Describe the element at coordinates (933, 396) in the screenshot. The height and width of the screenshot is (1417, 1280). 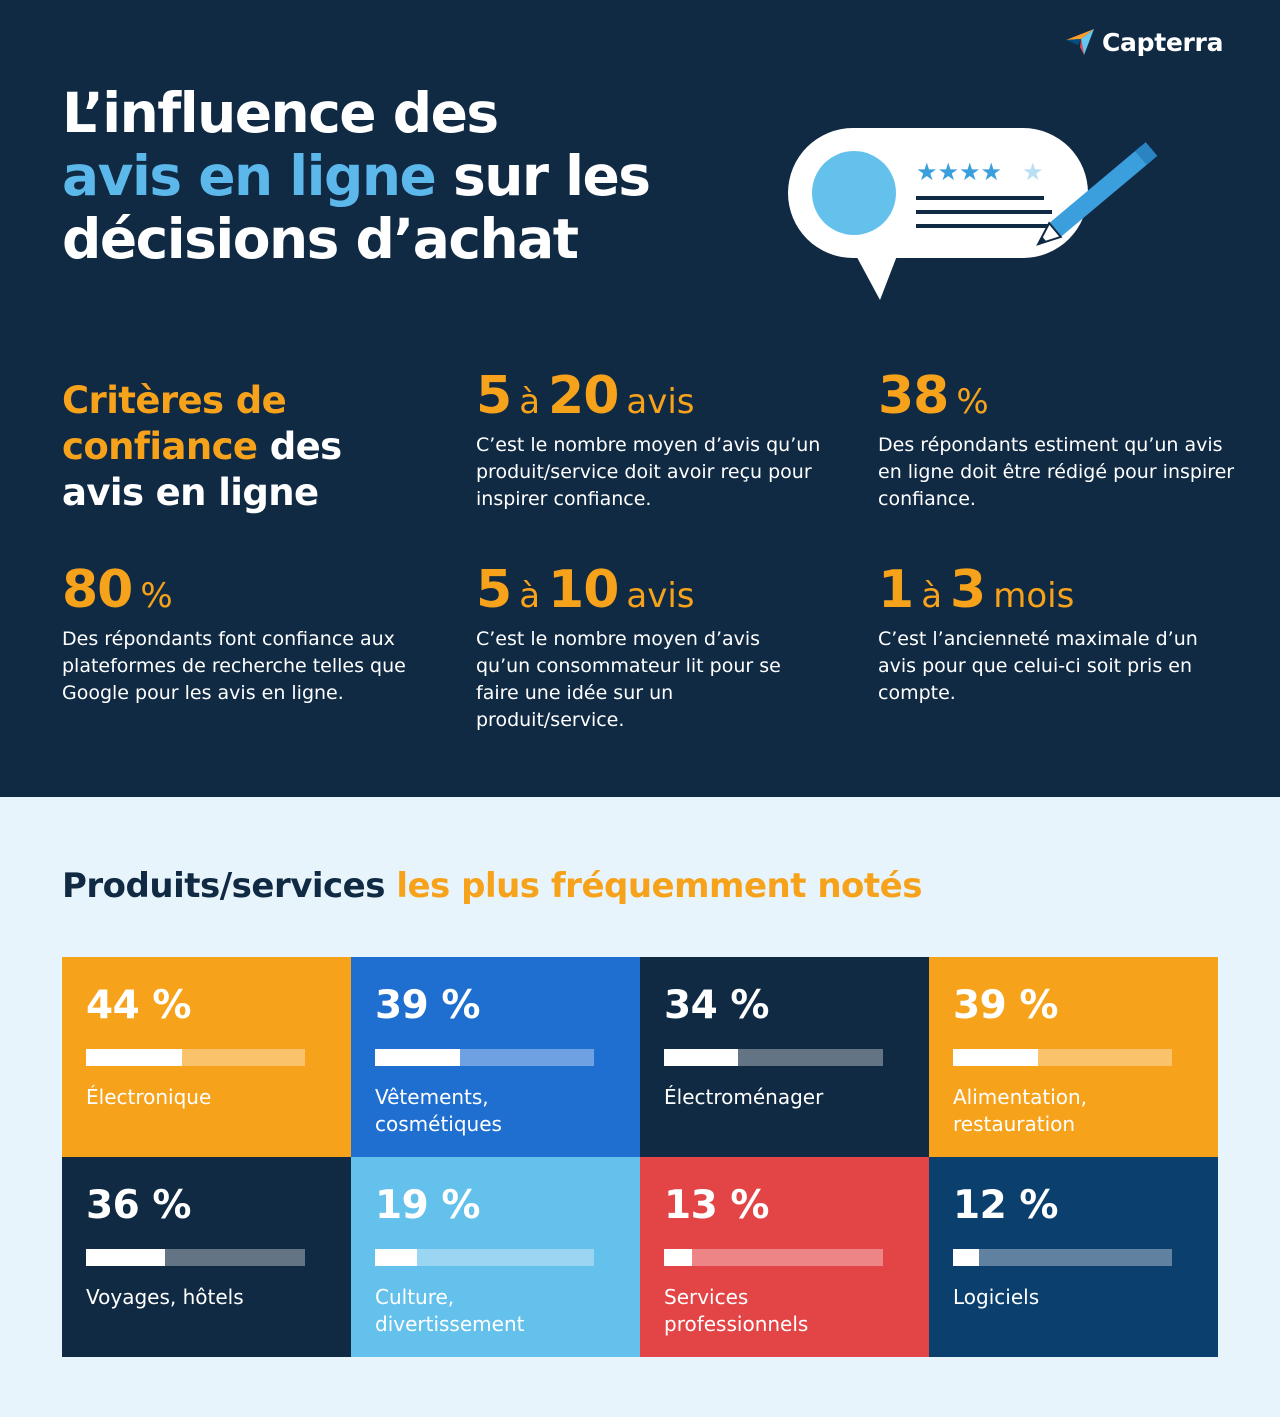
I see `stat-value: 38%` at that location.